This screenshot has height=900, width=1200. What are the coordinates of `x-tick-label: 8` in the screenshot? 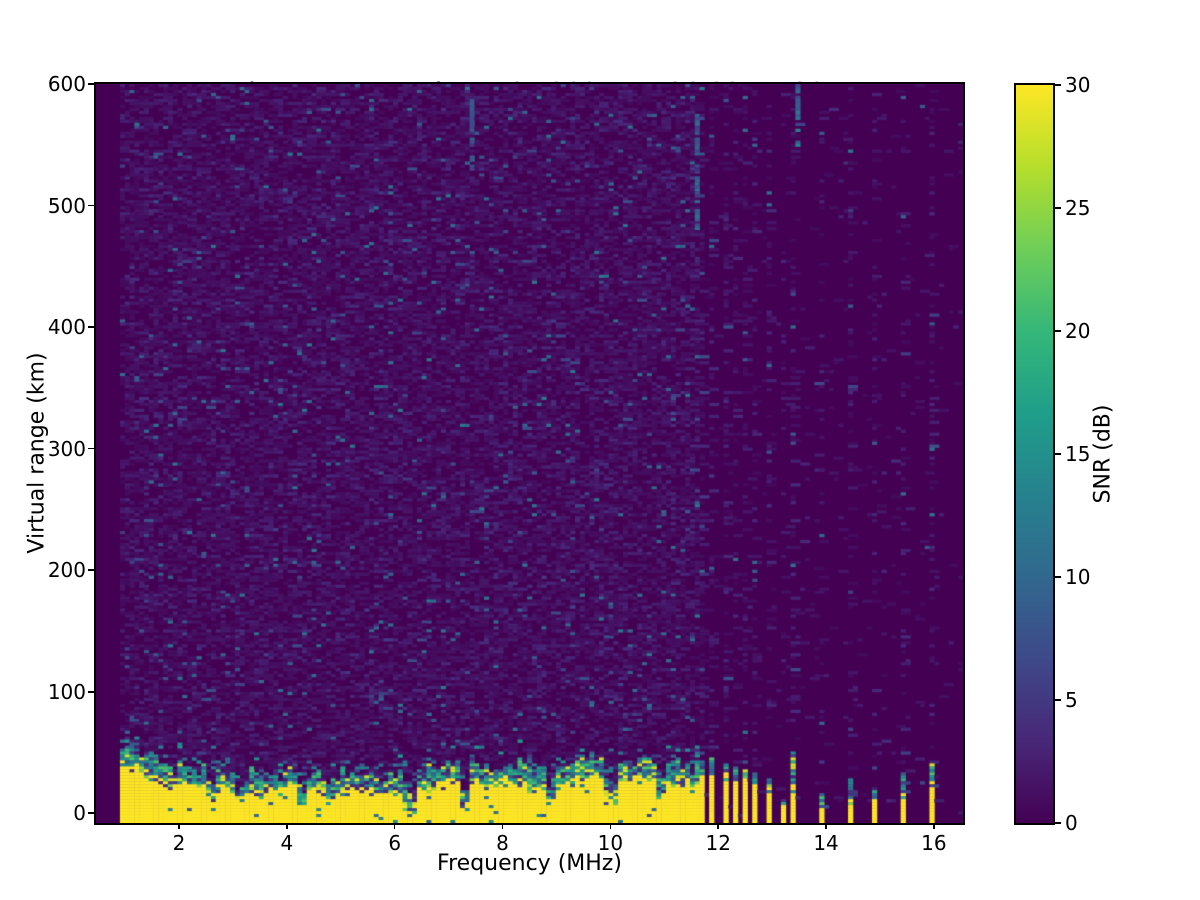 It's located at (502, 843).